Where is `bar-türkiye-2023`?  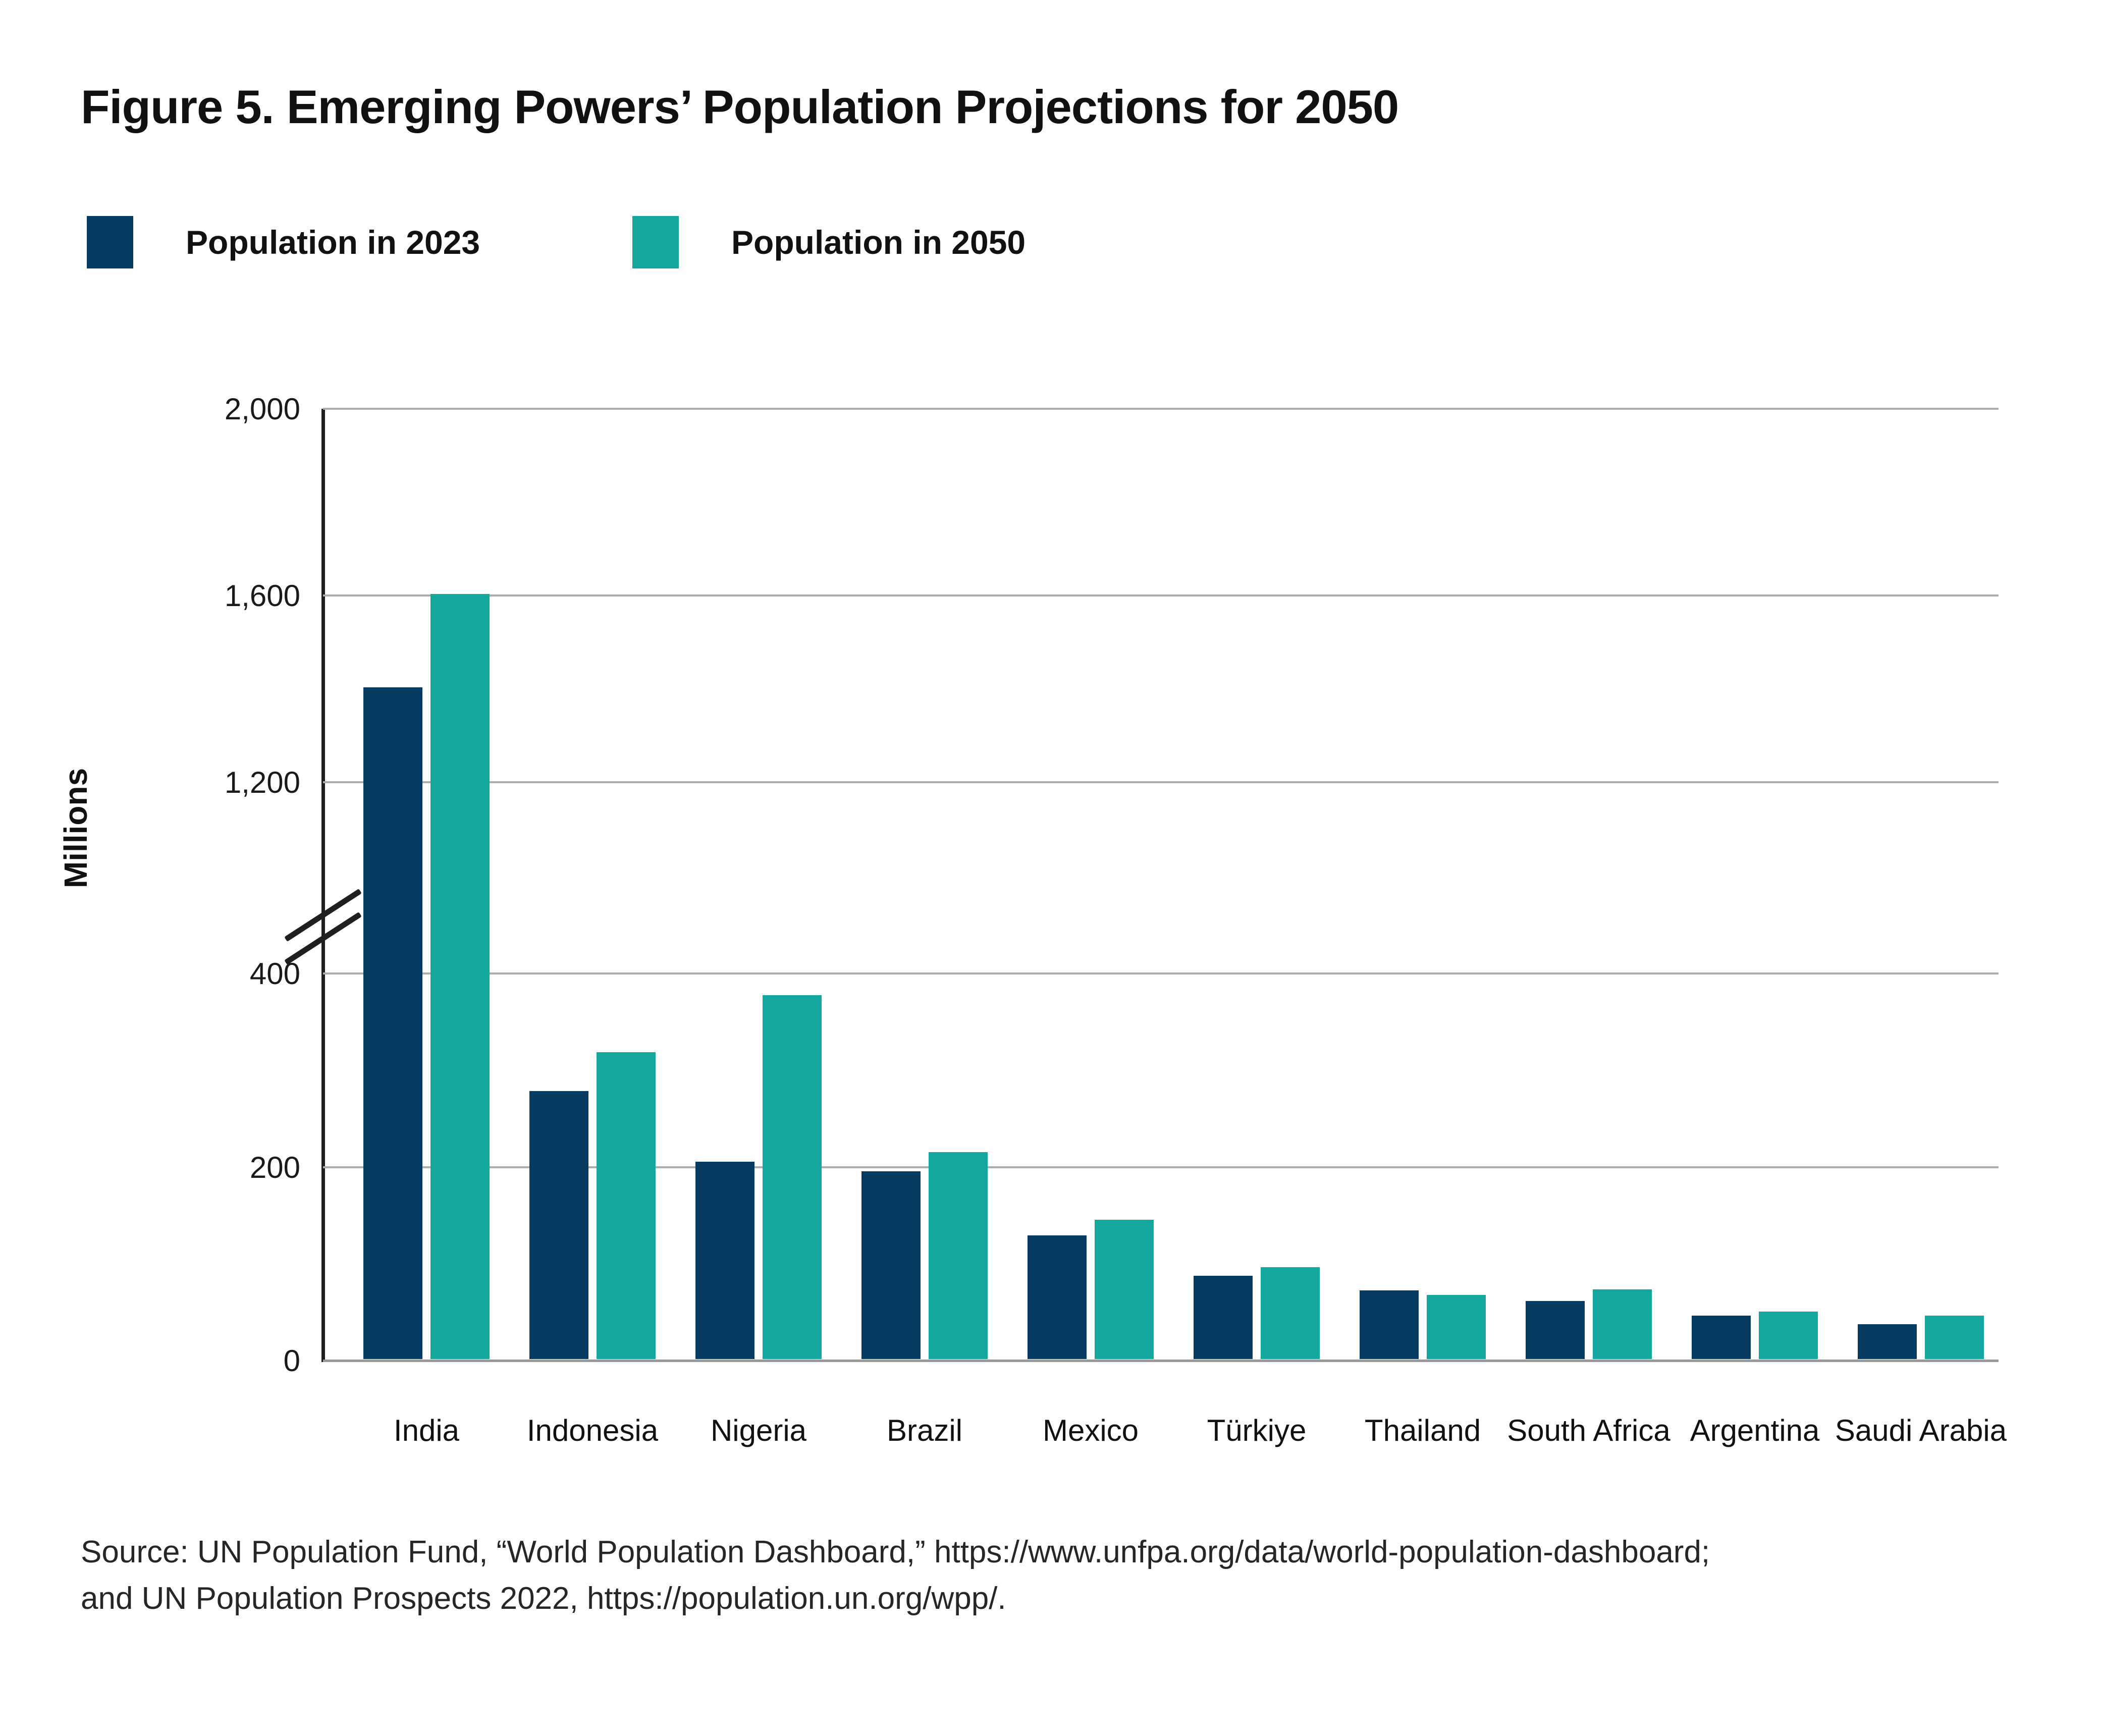
bar-türkiye-2023 is located at coordinates (1223, 1317).